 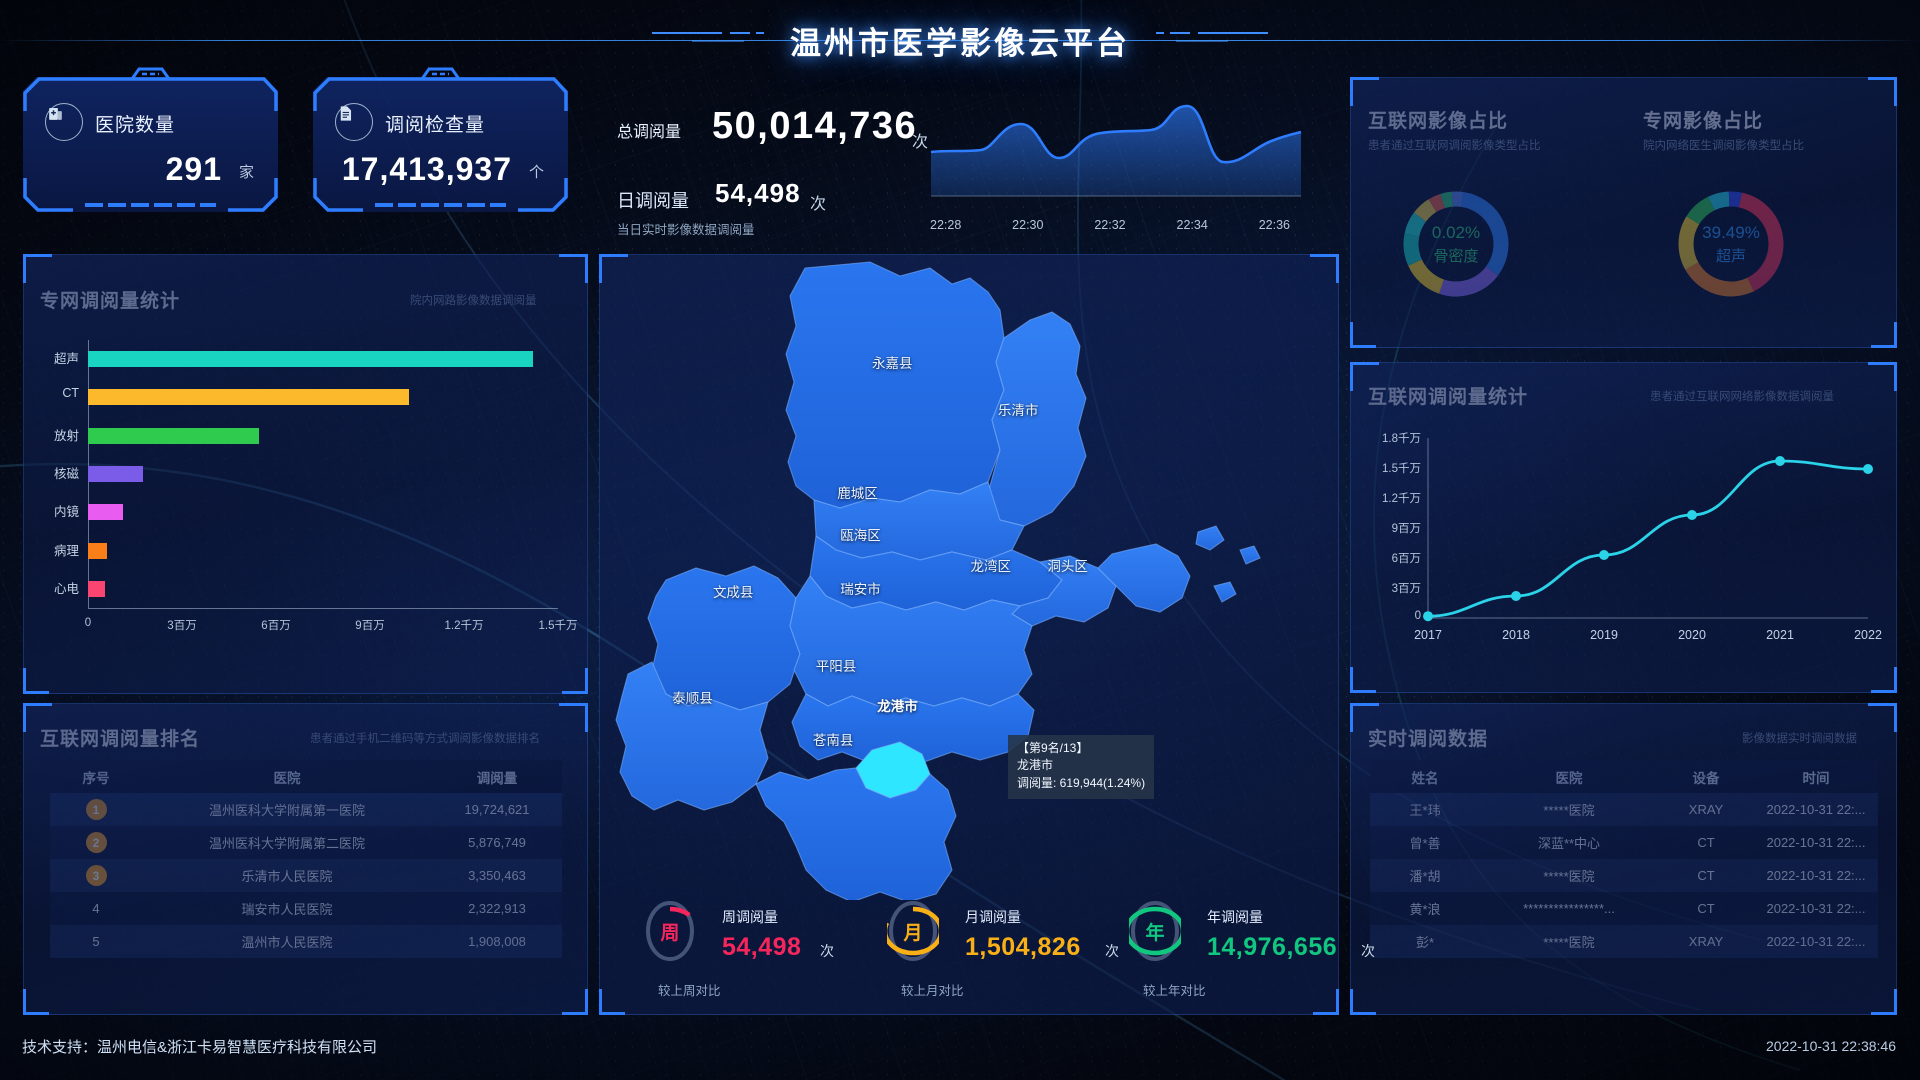 I want to click on map-region-label: 永嘉县, so click(x=892, y=364).